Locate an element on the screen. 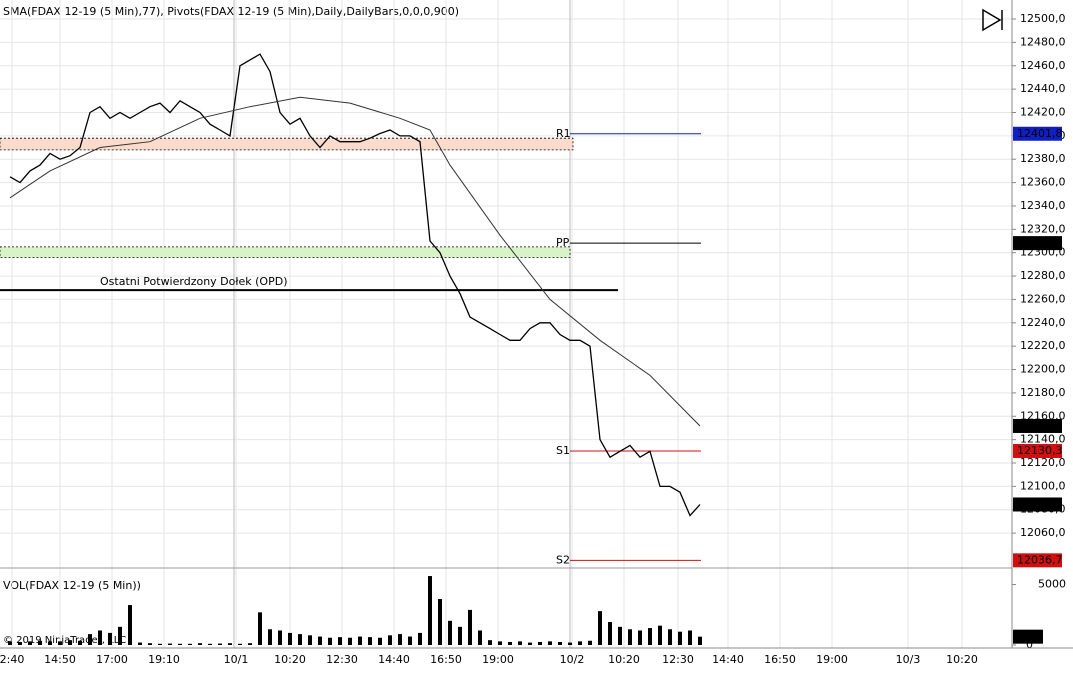  x-tick-label: 10/1 is located at coordinates (236, 659).